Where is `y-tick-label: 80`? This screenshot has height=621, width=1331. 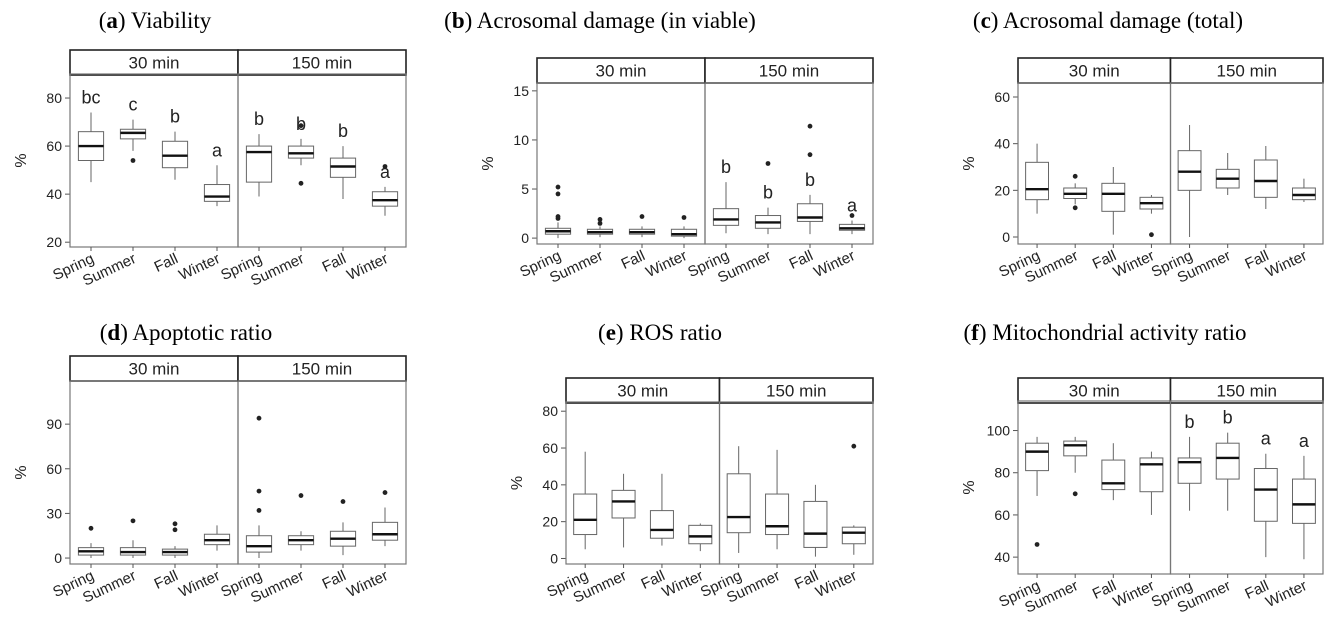 y-tick-label: 80 is located at coordinates (54, 98).